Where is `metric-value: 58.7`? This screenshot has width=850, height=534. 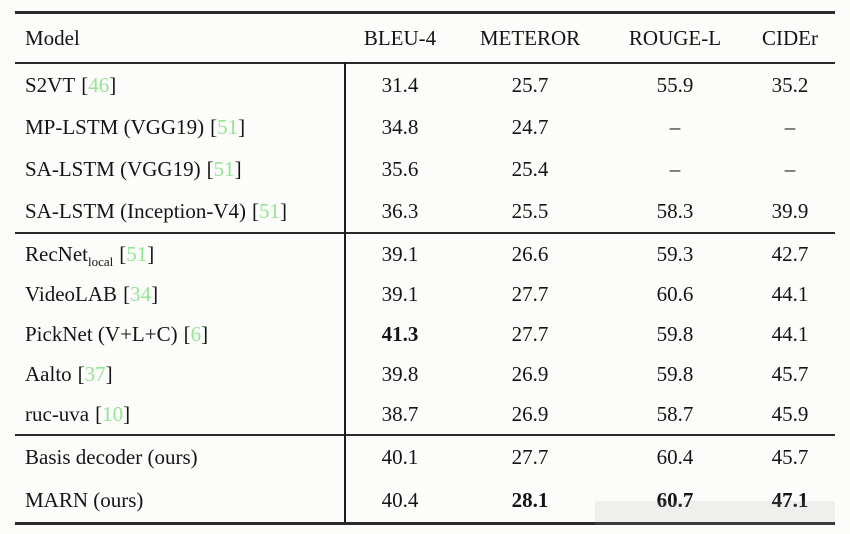 metric-value: 58.7 is located at coordinates (675, 413).